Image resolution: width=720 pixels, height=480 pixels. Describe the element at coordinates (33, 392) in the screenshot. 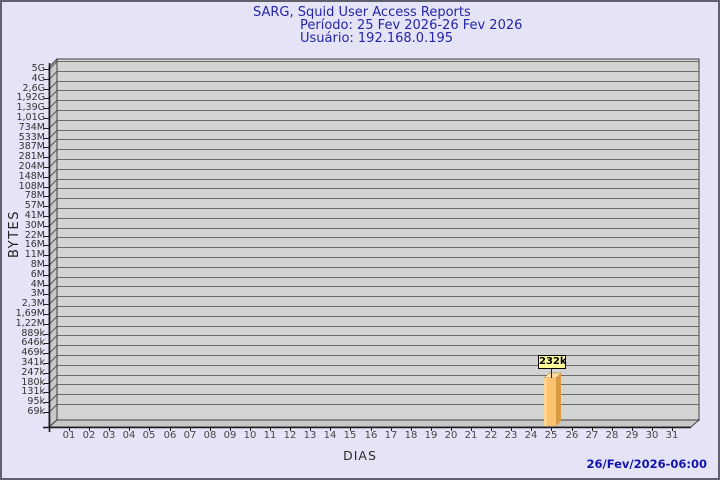

I see `y-tick-label: 131k` at that location.